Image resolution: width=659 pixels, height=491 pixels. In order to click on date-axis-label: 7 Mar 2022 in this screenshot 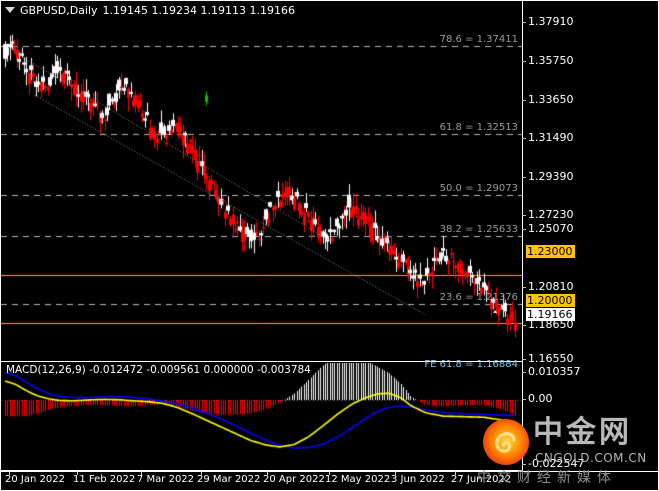, I will do `click(166, 479)`.